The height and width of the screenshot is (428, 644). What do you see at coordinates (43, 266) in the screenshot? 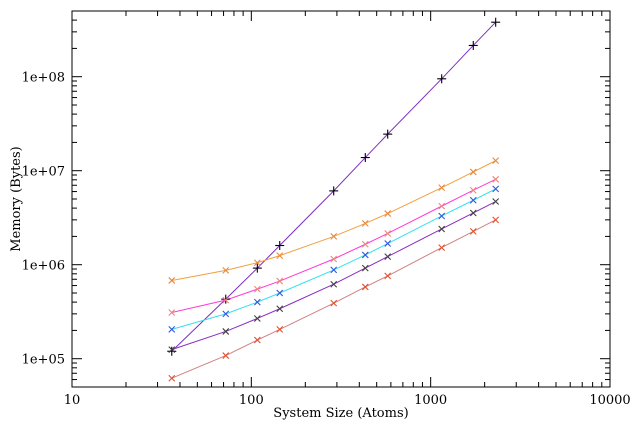
I see `y-tick-label: 1e+06` at bounding box center [43, 266].